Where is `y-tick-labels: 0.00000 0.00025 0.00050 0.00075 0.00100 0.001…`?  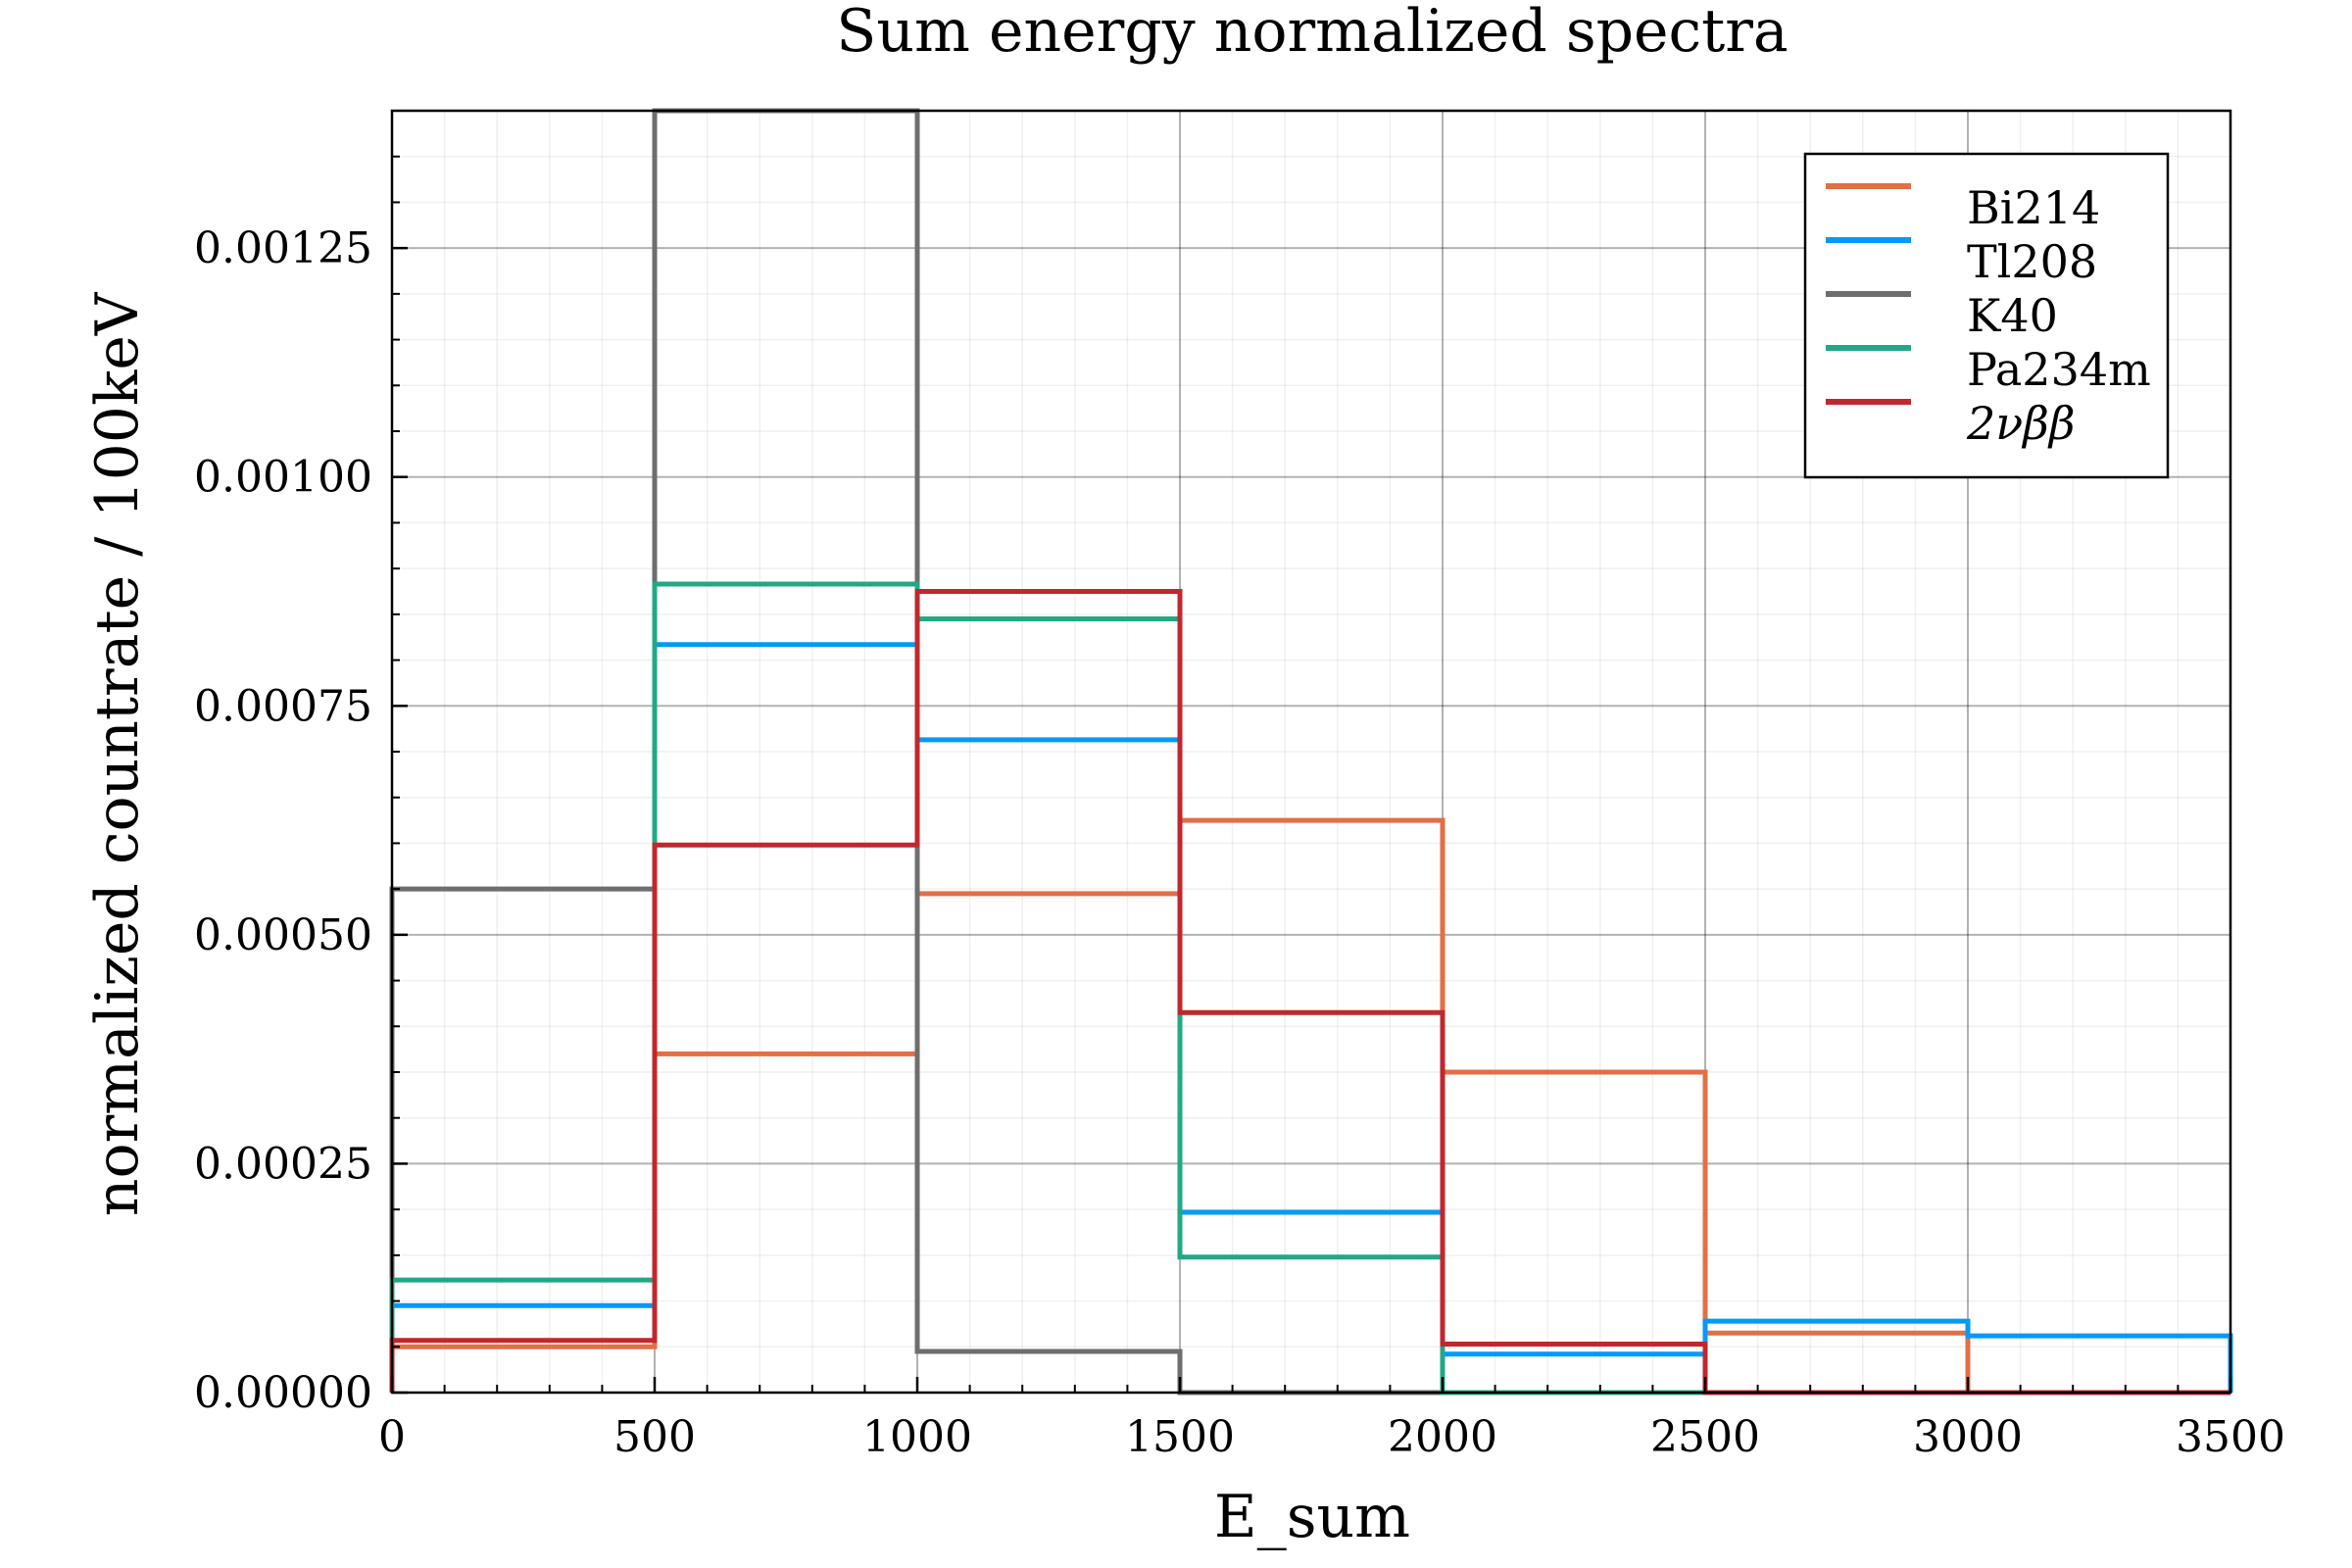
y-tick-labels: 0.00000 0.00025 0.00050 0.00075 0.00100 0.001… is located at coordinates (283, 820).